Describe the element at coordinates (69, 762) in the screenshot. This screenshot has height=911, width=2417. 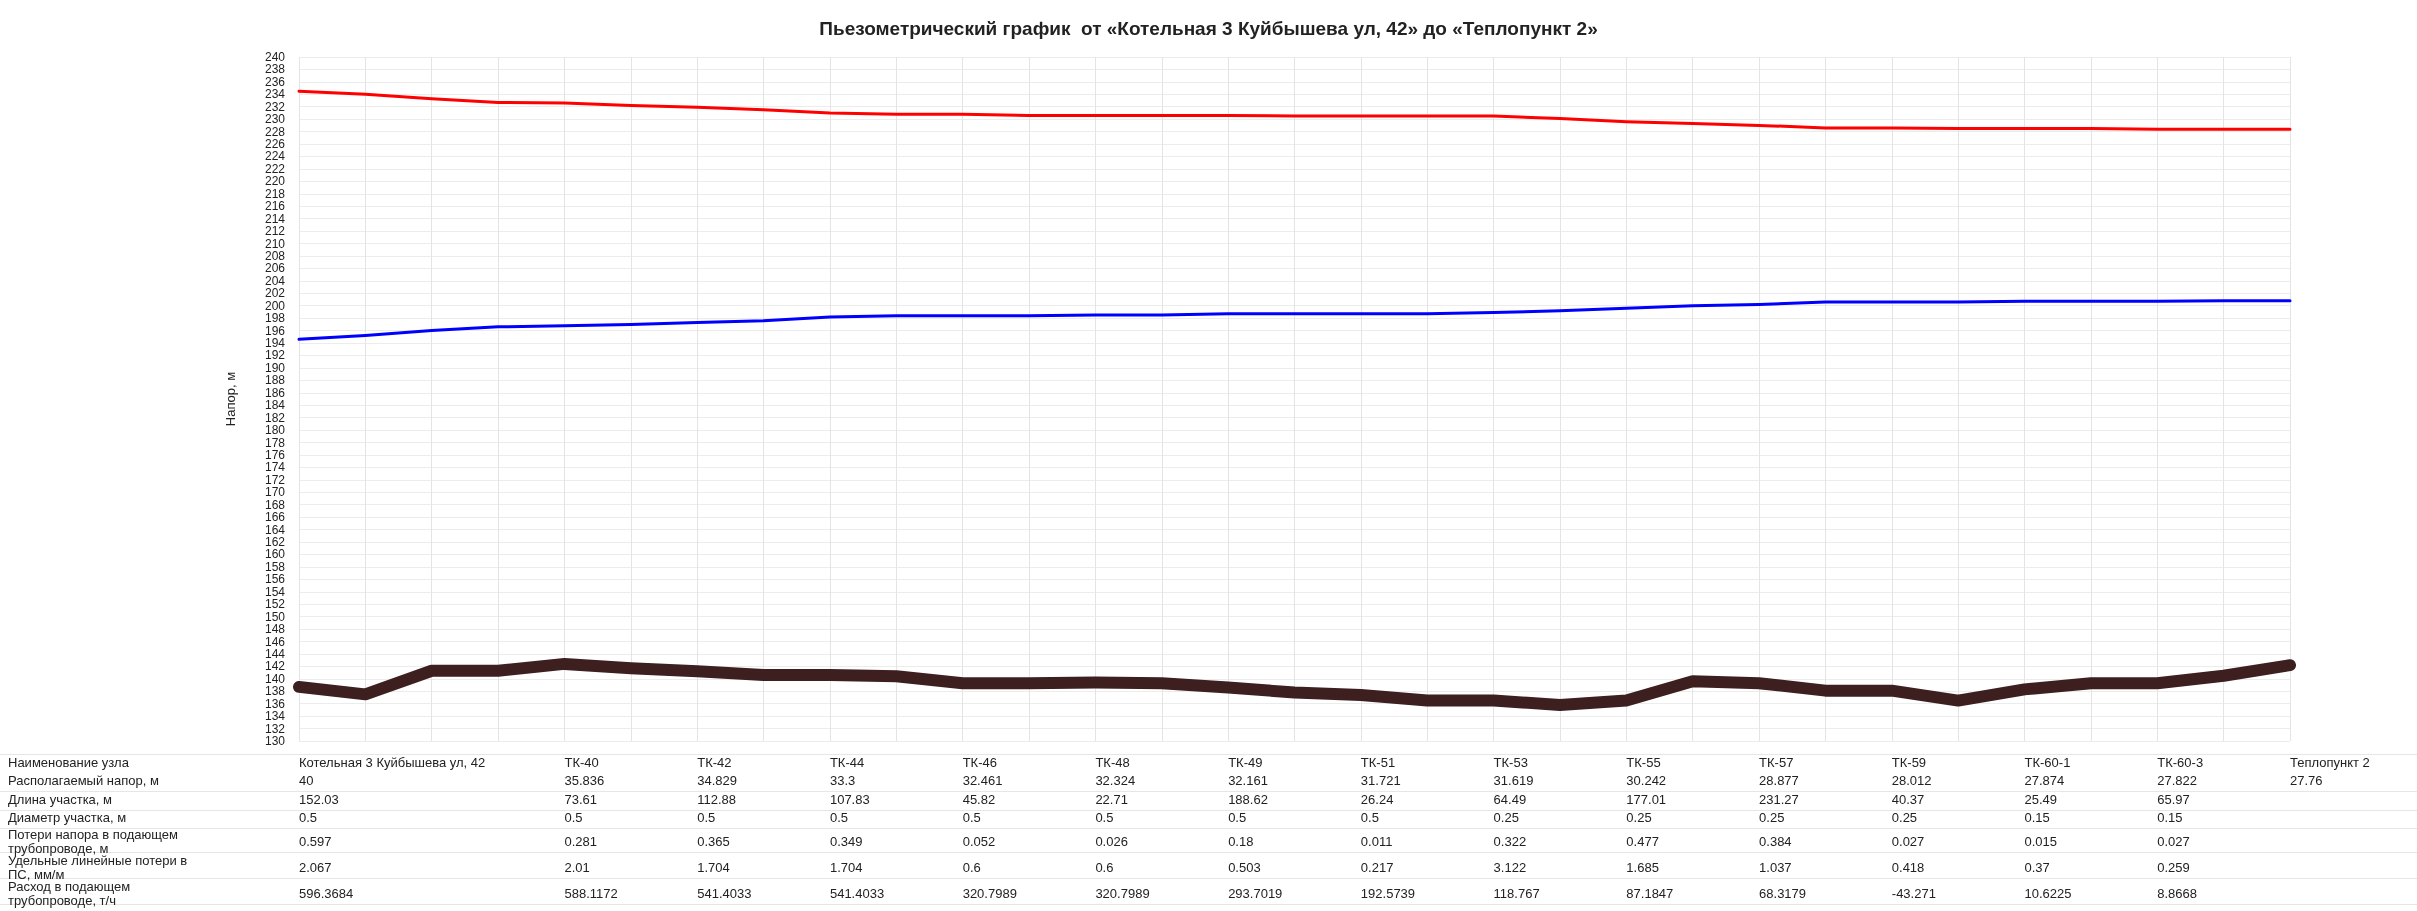
I see `text: Наименование узла` at that location.